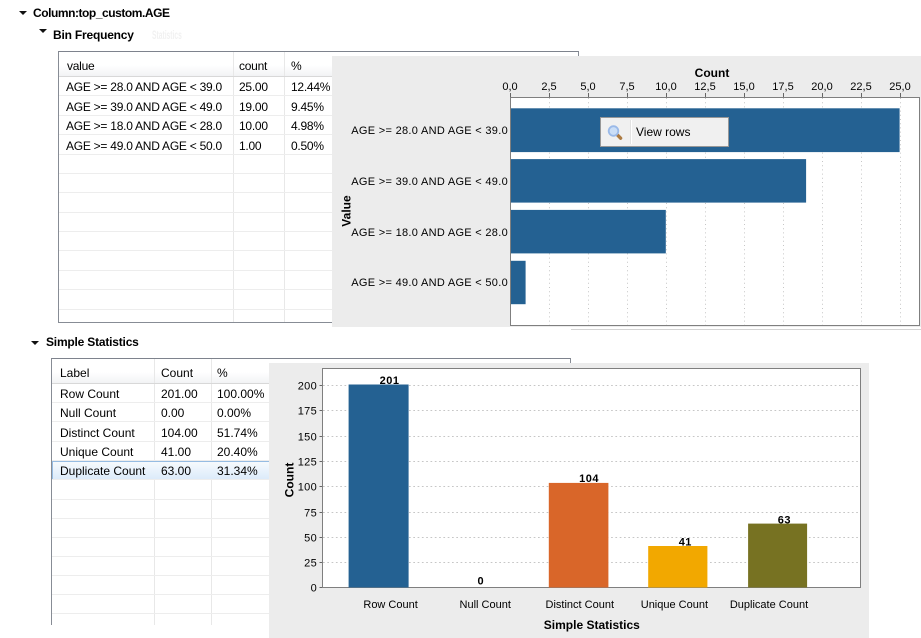  Describe the element at coordinates (307, 412) in the screenshot. I see `svg-text: 175` at that location.